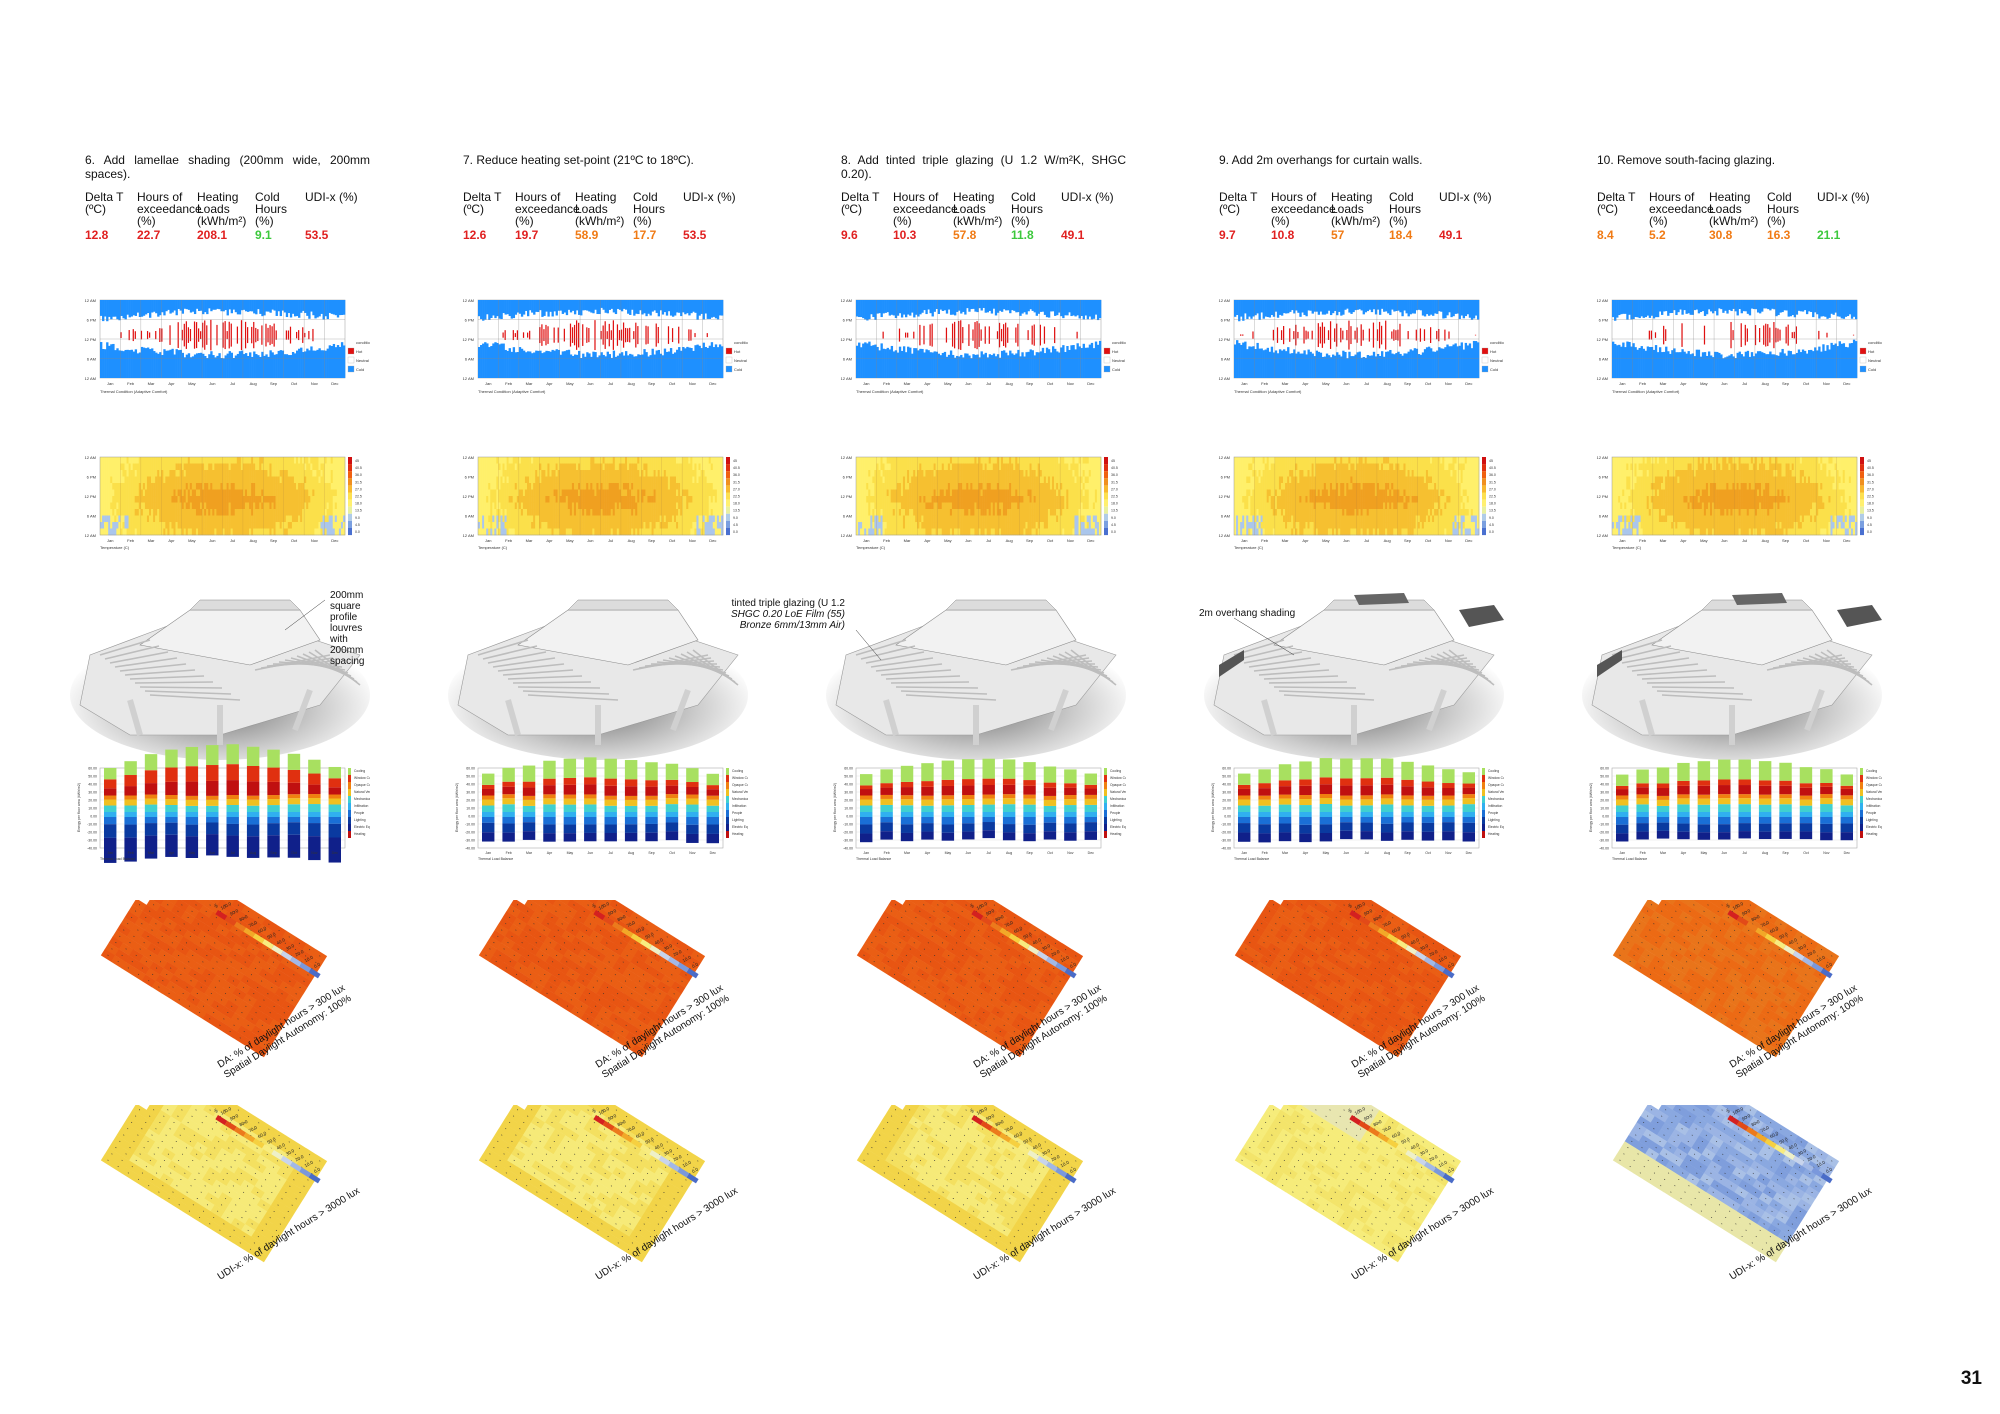 This screenshot has height=1414, width=2000. I want to click on legend-label: Lighting, so click(1494, 820).